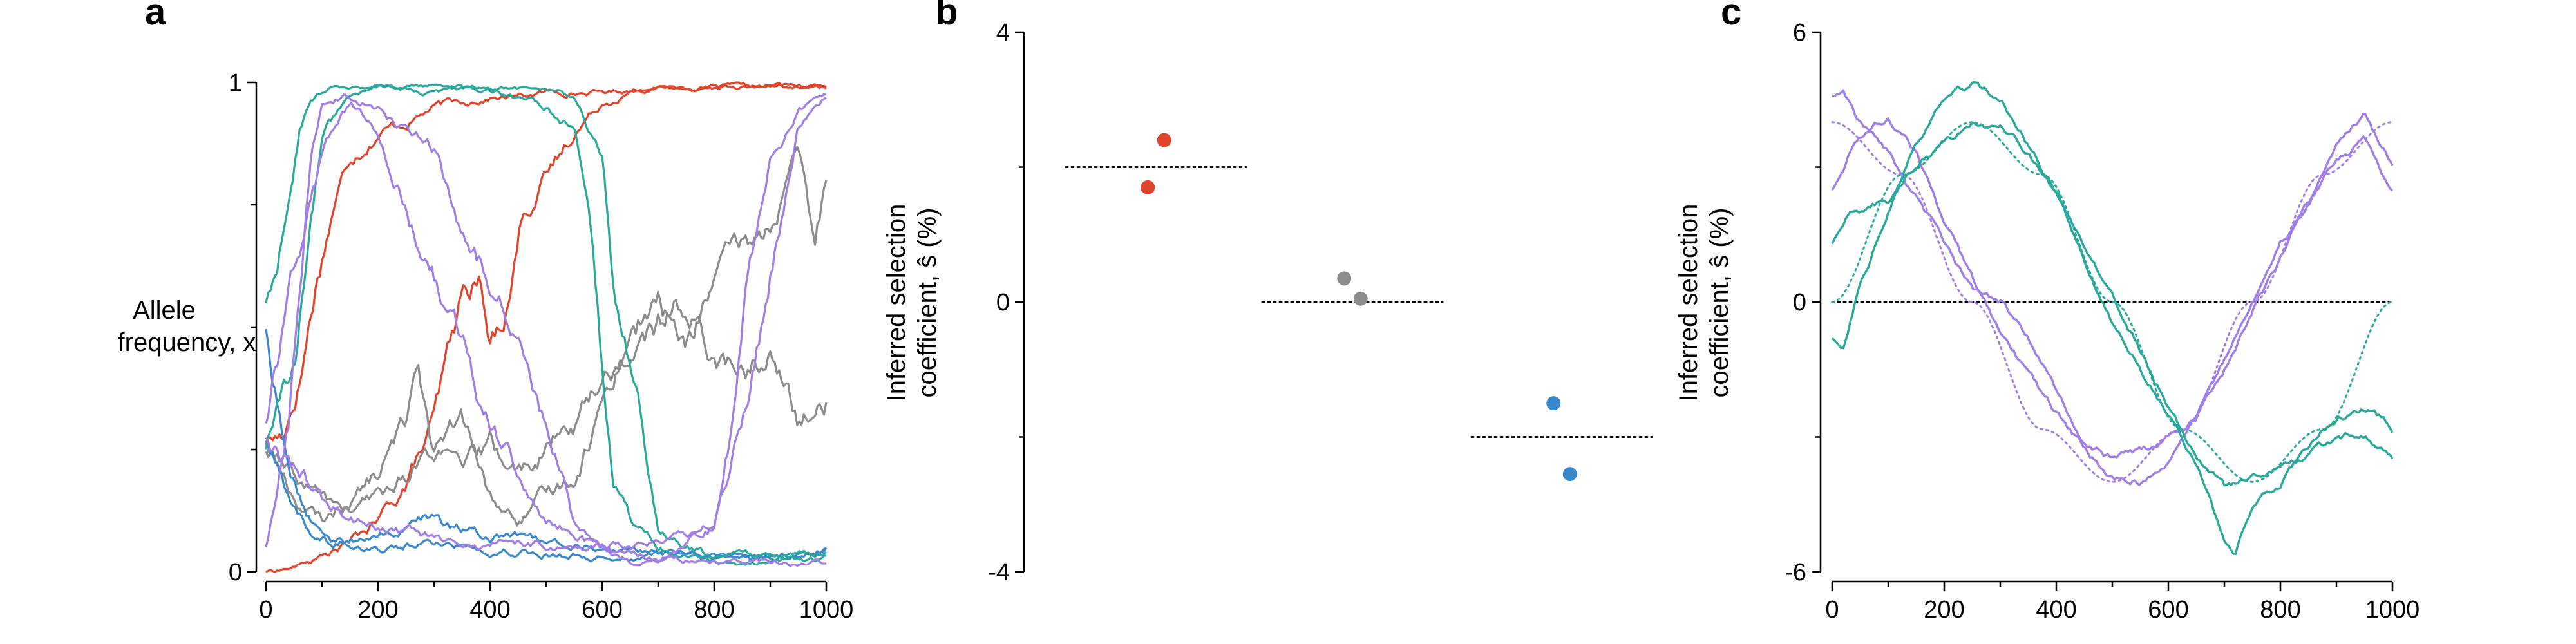  What do you see at coordinates (1359, 307) in the screenshot?
I see `panel-b-marks` at bounding box center [1359, 307].